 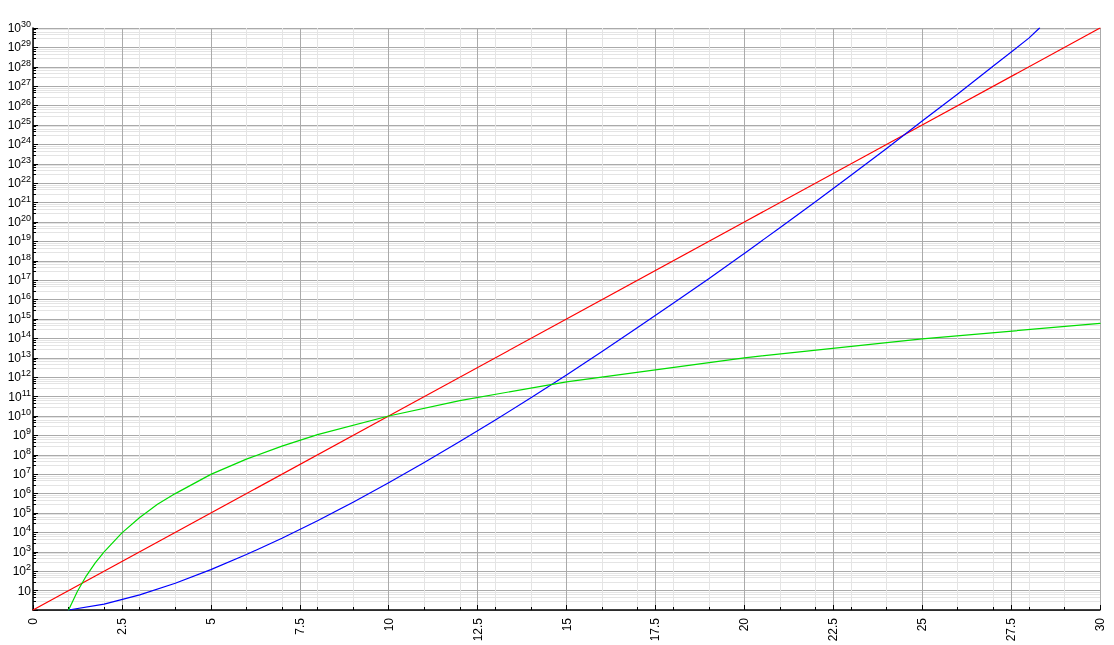 I want to click on x-tick-label: 25, so click(x=922, y=624).